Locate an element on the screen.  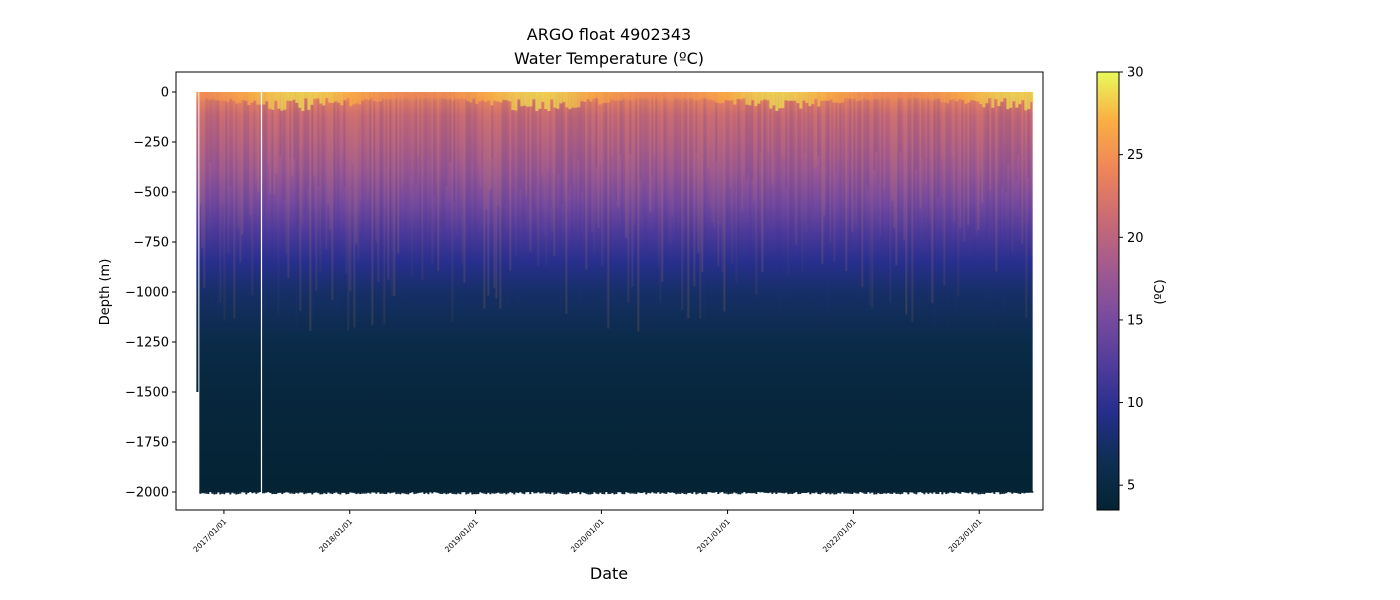
x-tick-label: 2017/01/01 is located at coordinates (209, 535).